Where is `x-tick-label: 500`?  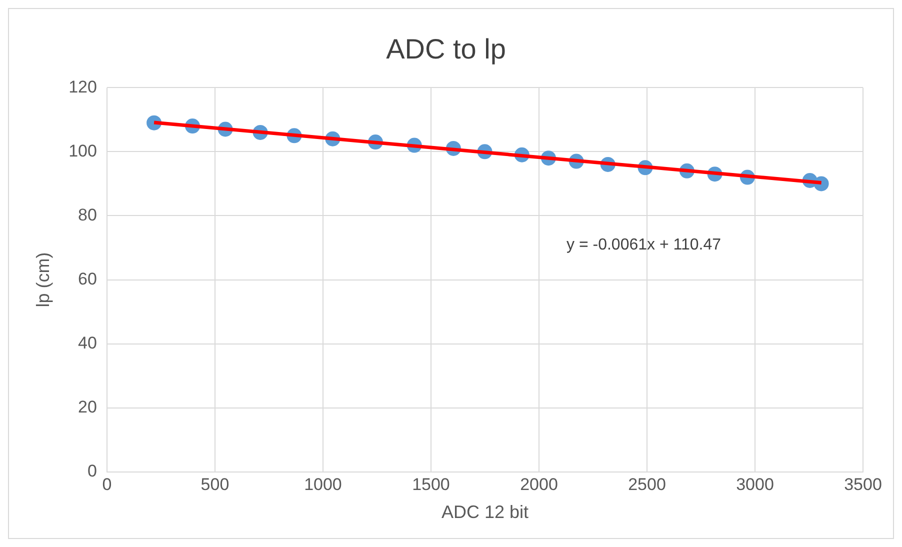 x-tick-label: 500 is located at coordinates (215, 484).